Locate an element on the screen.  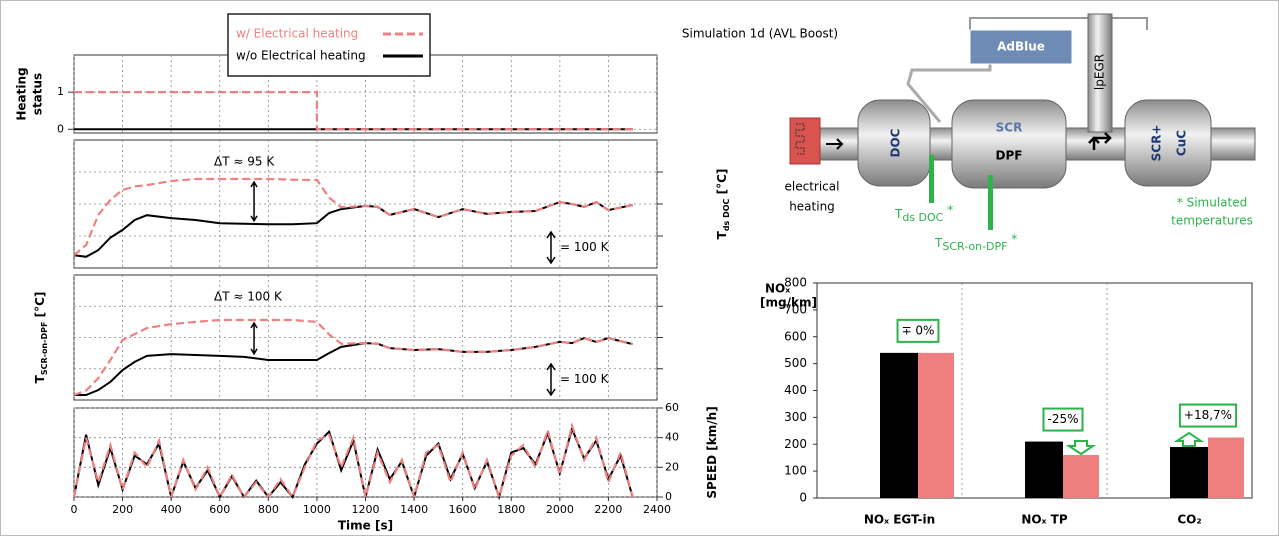
scr-cuc-label: CuC is located at coordinates (1182, 143).